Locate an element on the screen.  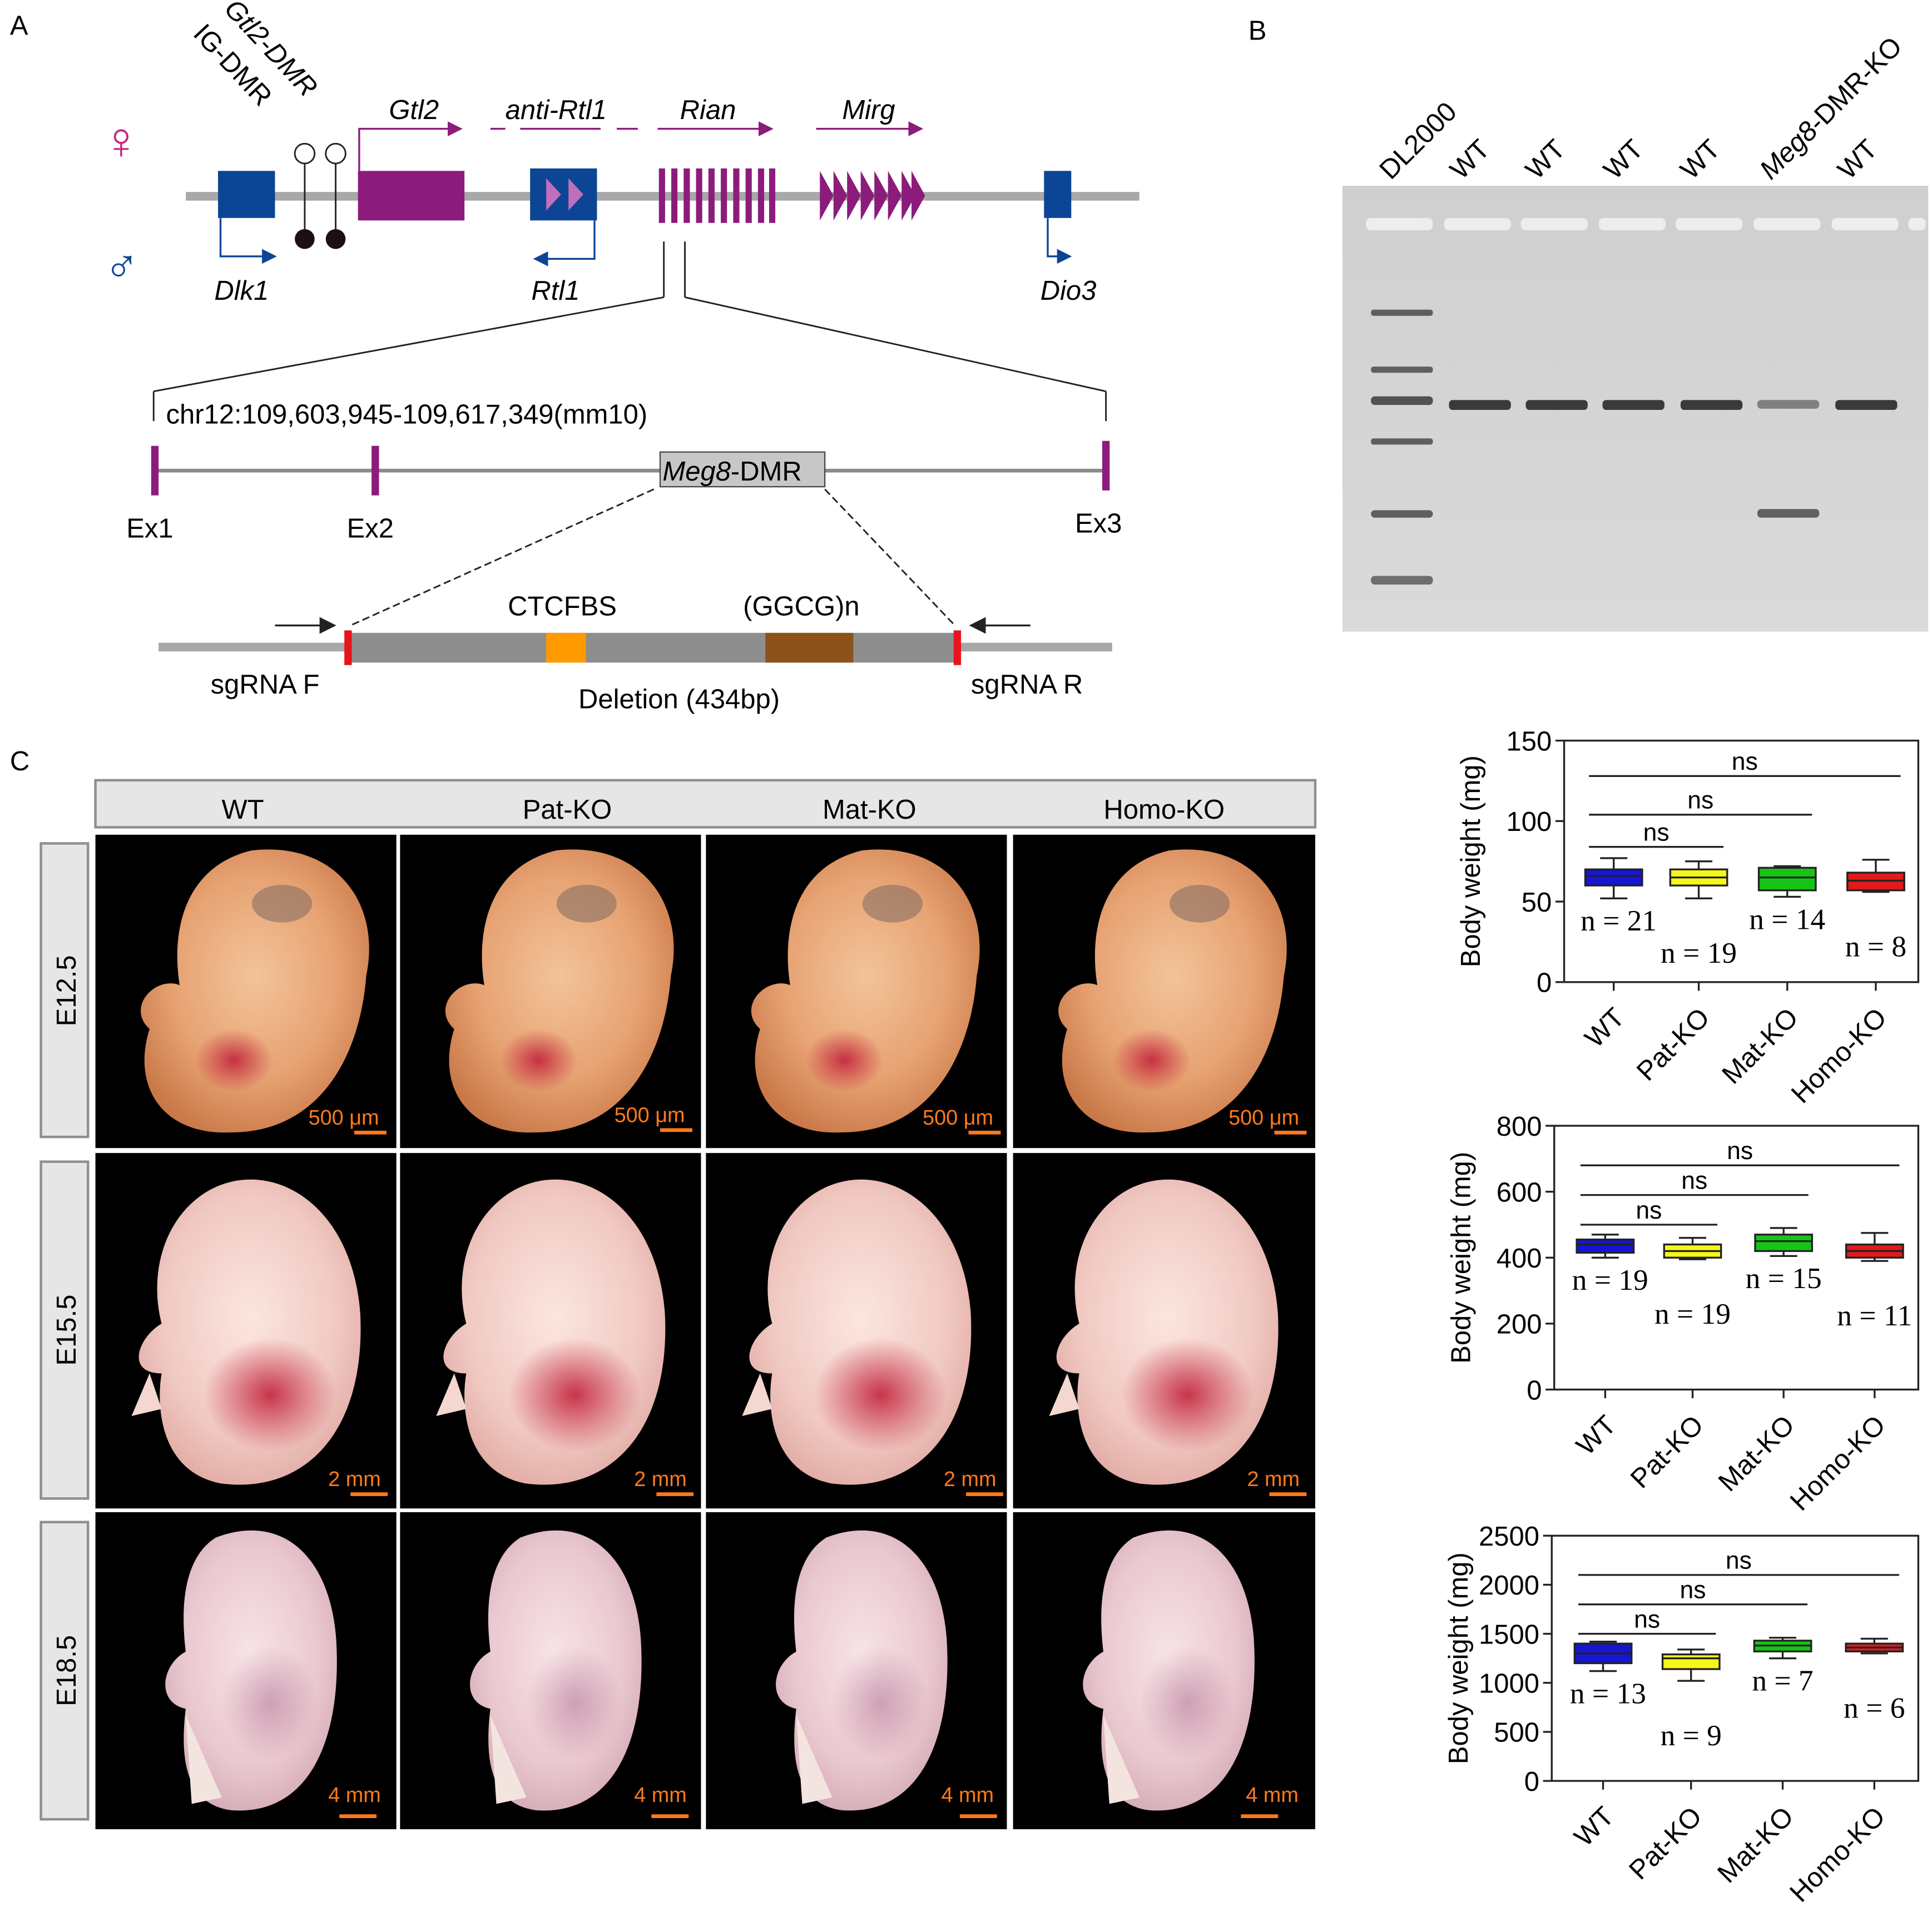
y-tick-label: 1000 is located at coordinates (1509, 1684).